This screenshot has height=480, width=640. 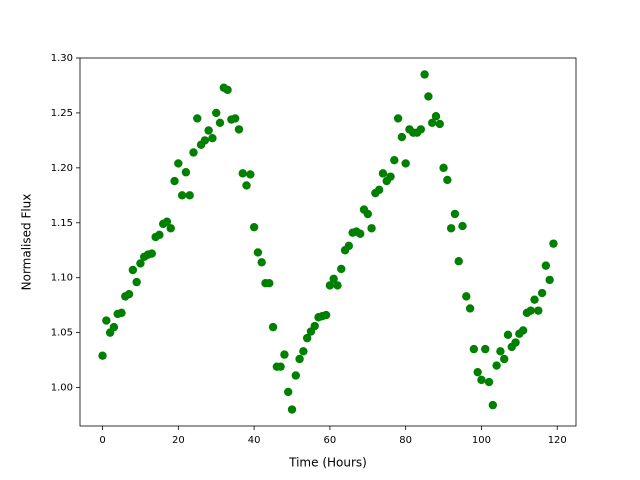 I want to click on x-tick-label: 40, so click(x=254, y=440).